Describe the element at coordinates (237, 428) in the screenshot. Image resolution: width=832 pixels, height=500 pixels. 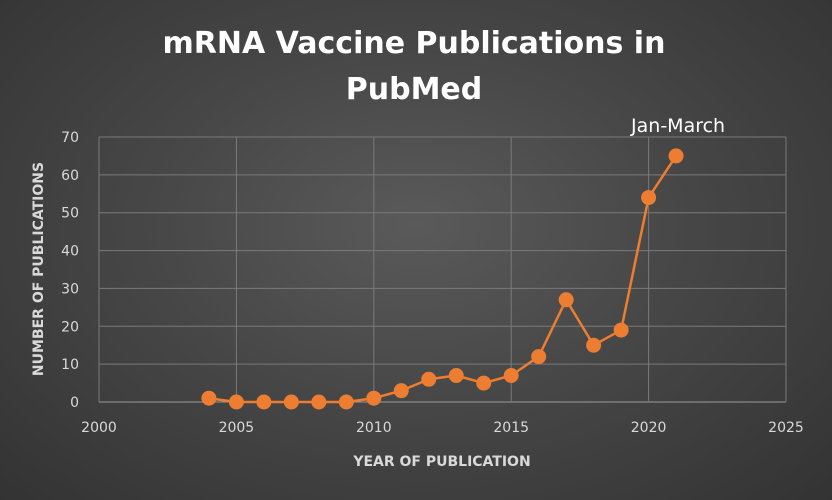
I see `x-tick-label: 2005` at that location.